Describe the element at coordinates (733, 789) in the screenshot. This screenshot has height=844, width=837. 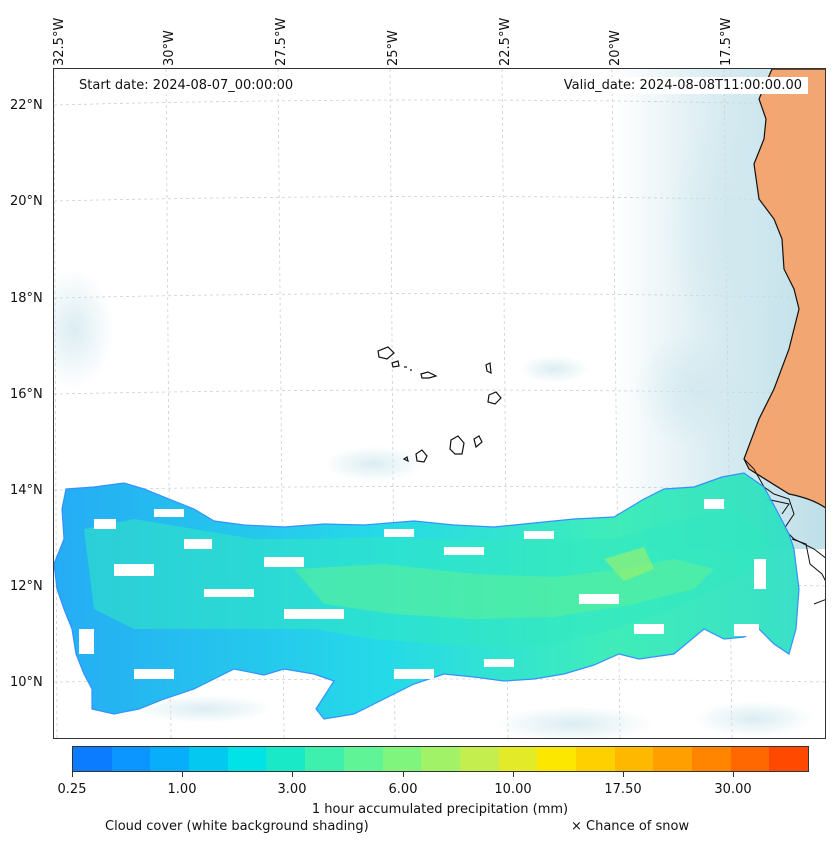
I see `colorbar-tick-label: 30.00` at that location.